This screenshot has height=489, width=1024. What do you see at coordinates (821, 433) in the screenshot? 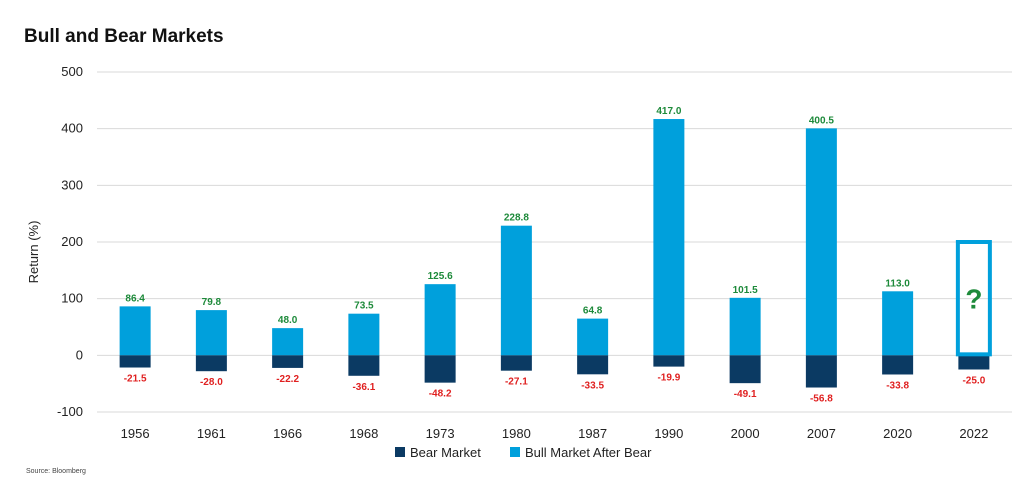
I see `x-tick-label: 2007` at bounding box center [821, 433].